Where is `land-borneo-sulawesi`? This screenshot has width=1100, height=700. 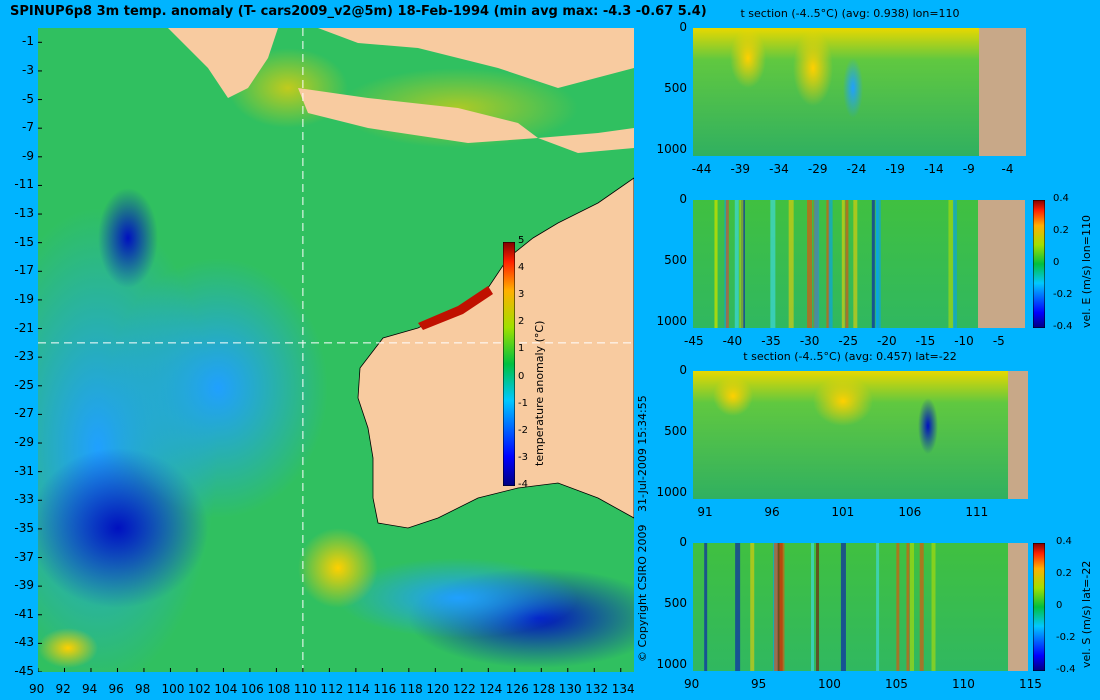 land-borneo-sulawesi is located at coordinates (476, 58).